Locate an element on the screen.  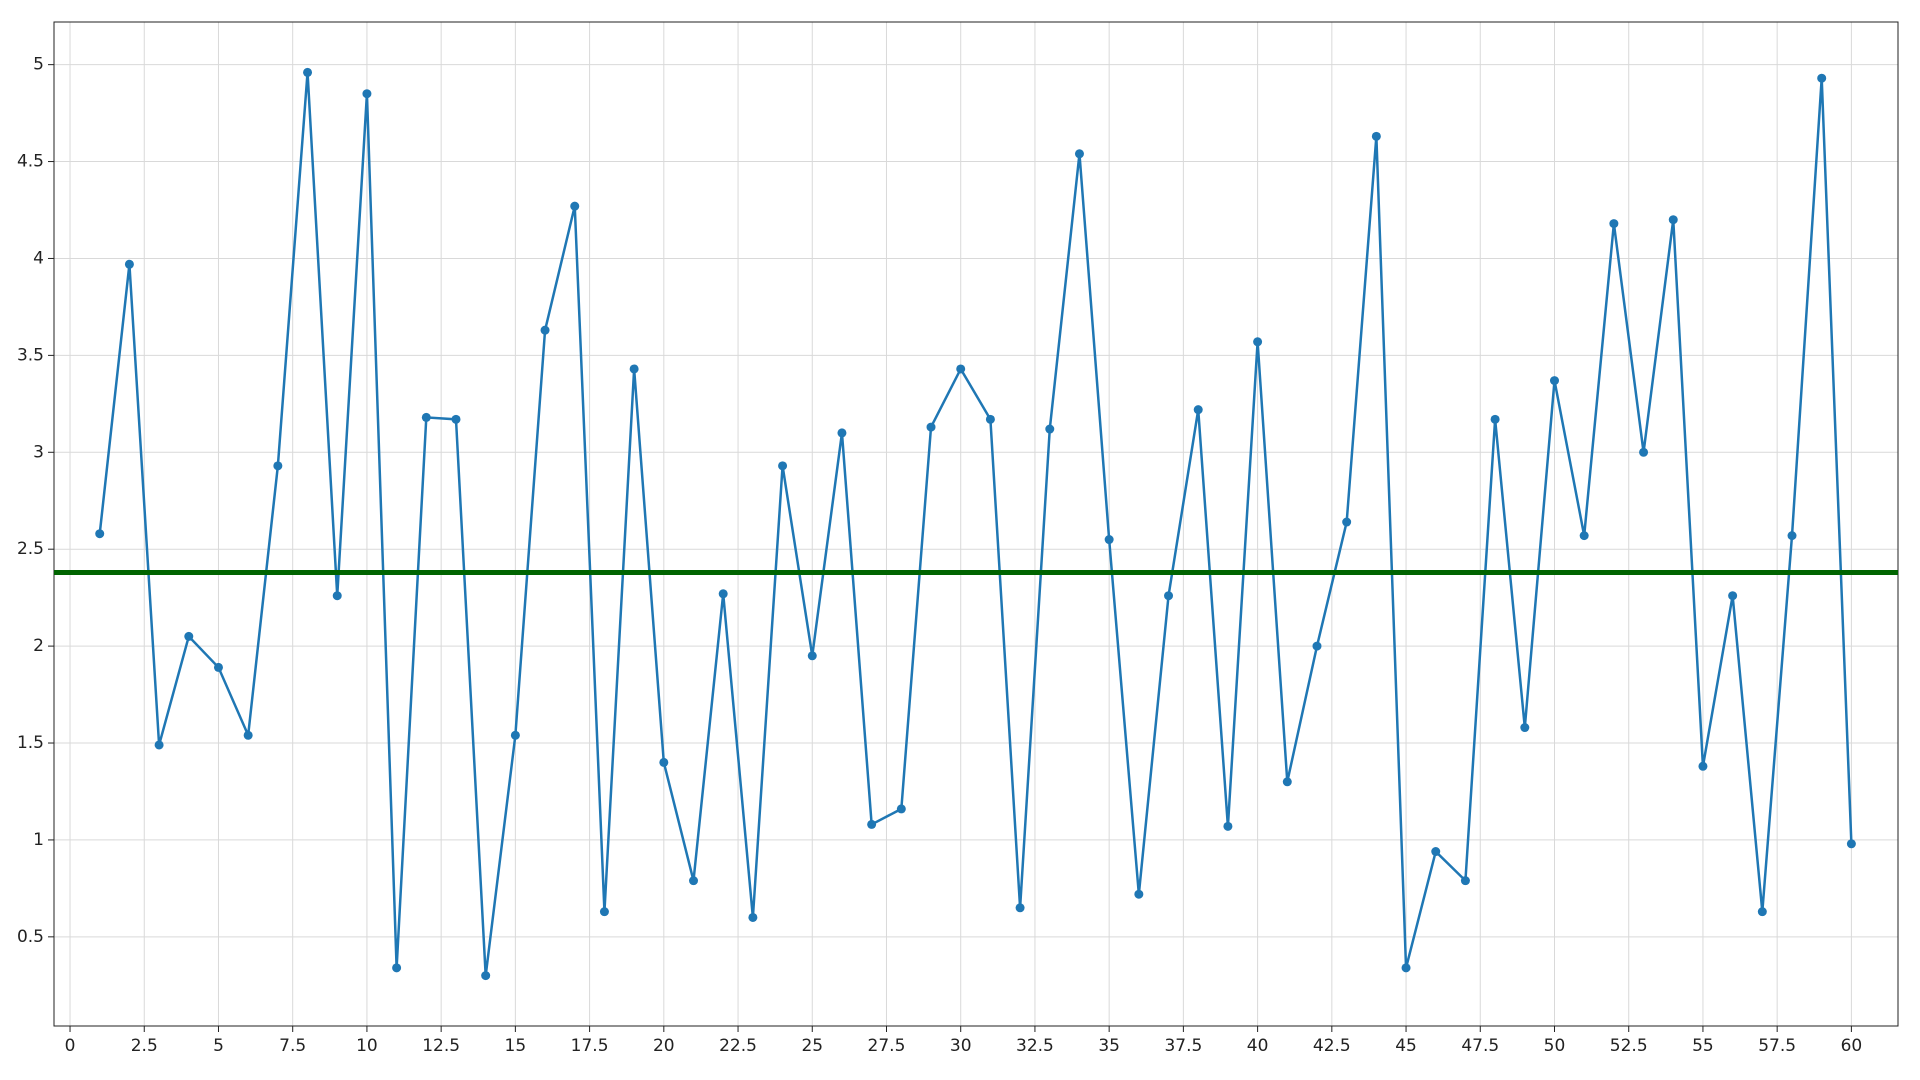
x-tick-label: 37.5 is located at coordinates (1183, 1046).